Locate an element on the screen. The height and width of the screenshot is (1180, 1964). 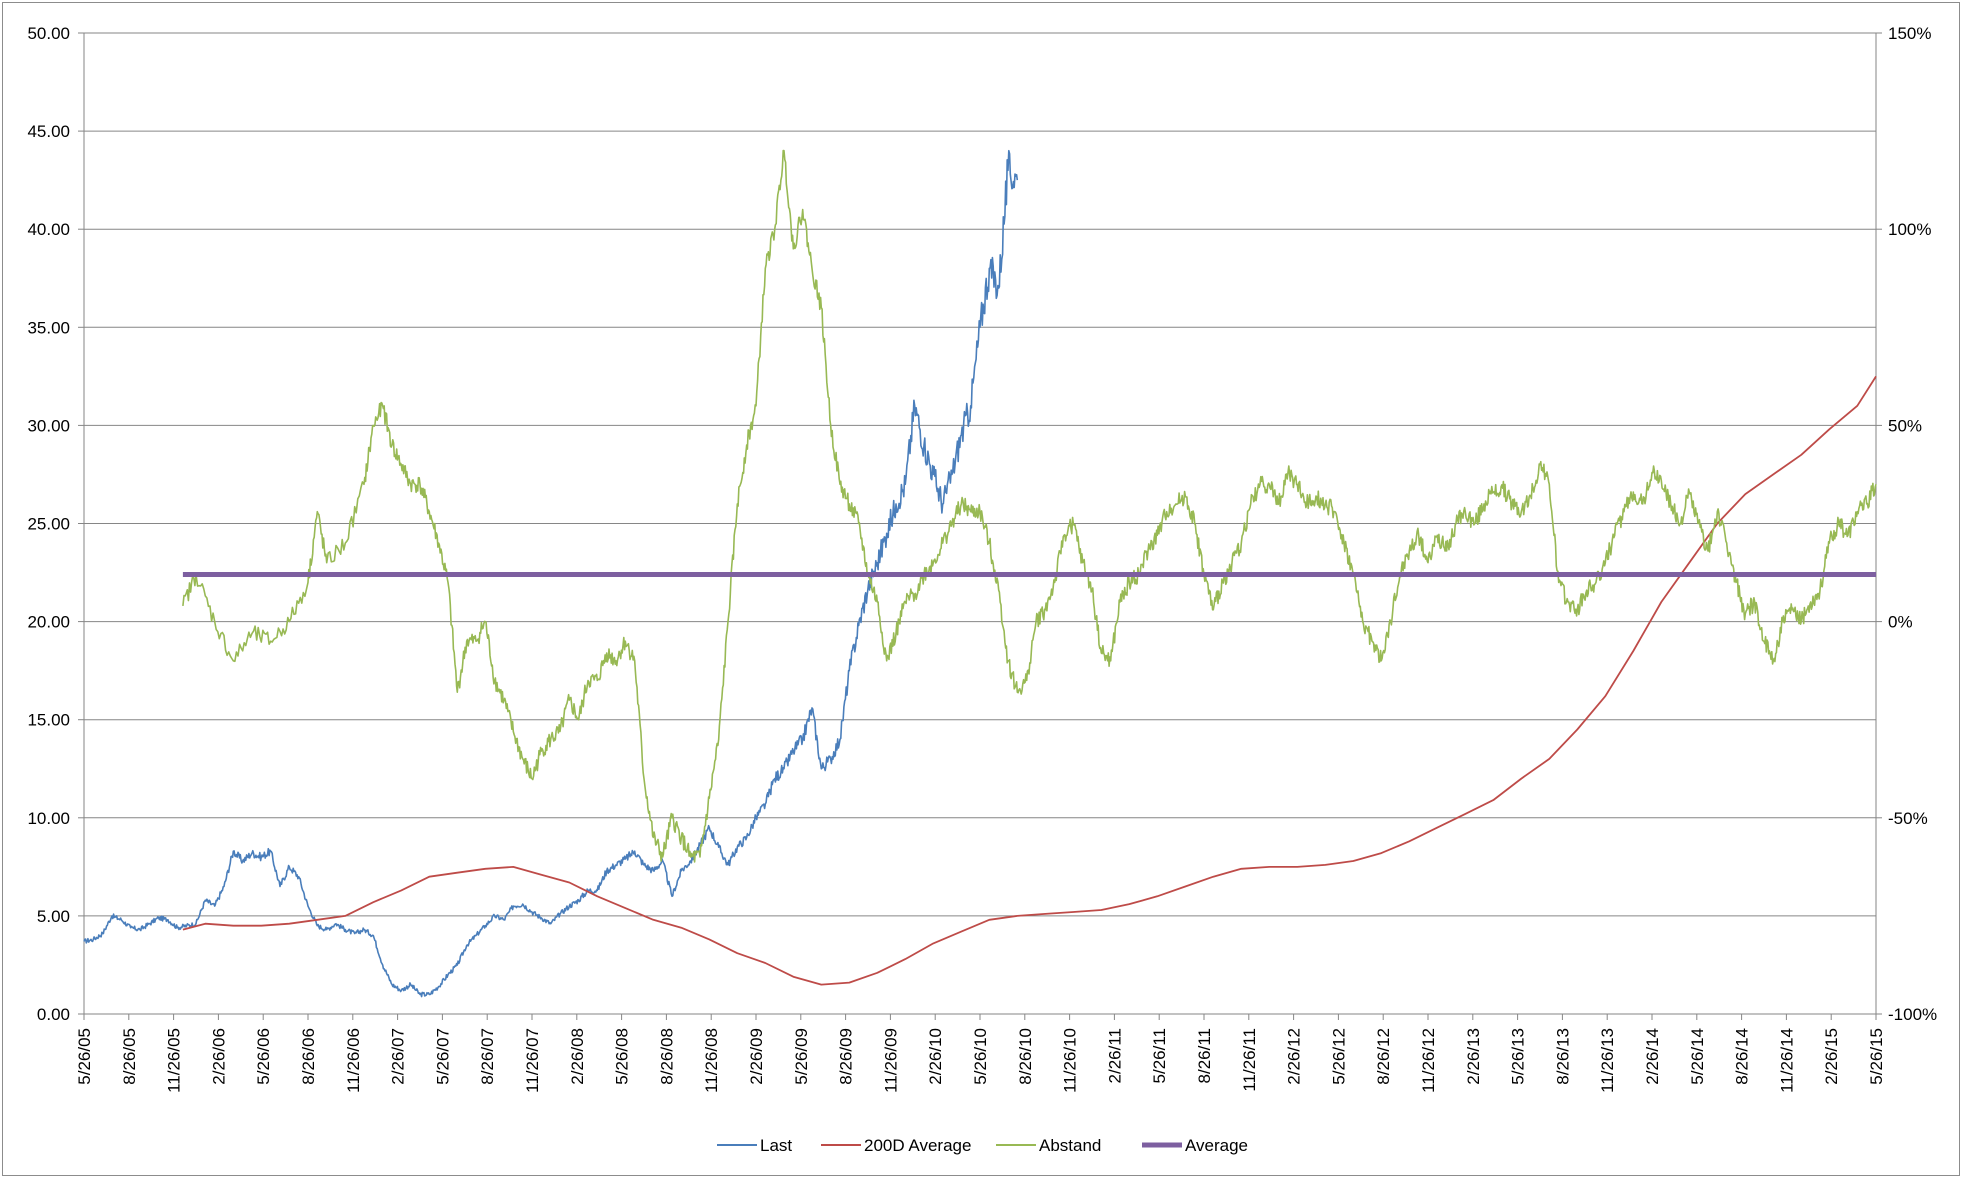
y-tick-label: 15.00 is located at coordinates (48, 720).